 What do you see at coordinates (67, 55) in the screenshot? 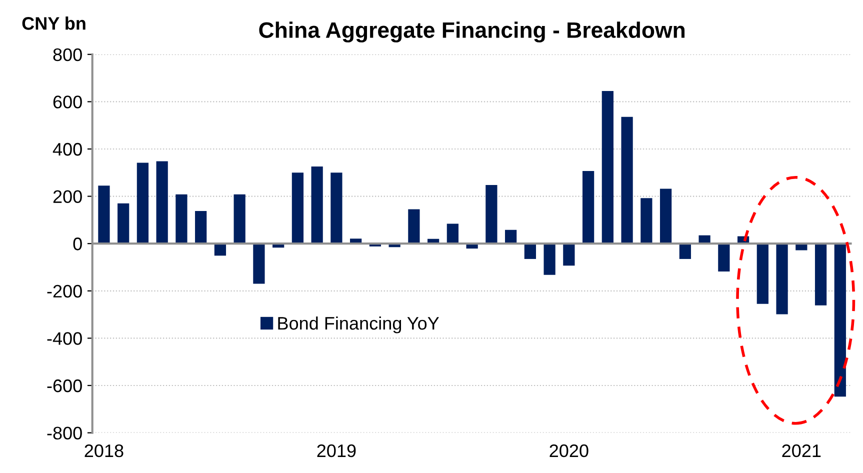
I see `y-tick-label: 800` at bounding box center [67, 55].